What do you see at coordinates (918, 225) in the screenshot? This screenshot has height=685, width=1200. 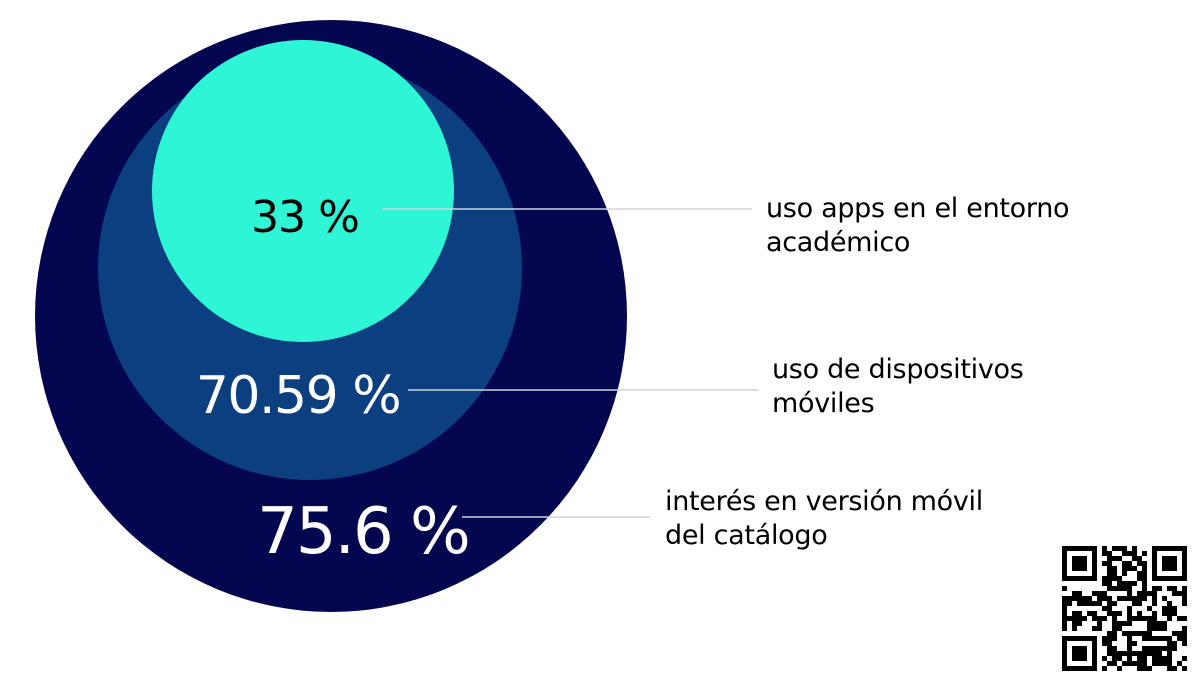 I see `label-apps-academic: uso apps en el entorno académico` at bounding box center [918, 225].